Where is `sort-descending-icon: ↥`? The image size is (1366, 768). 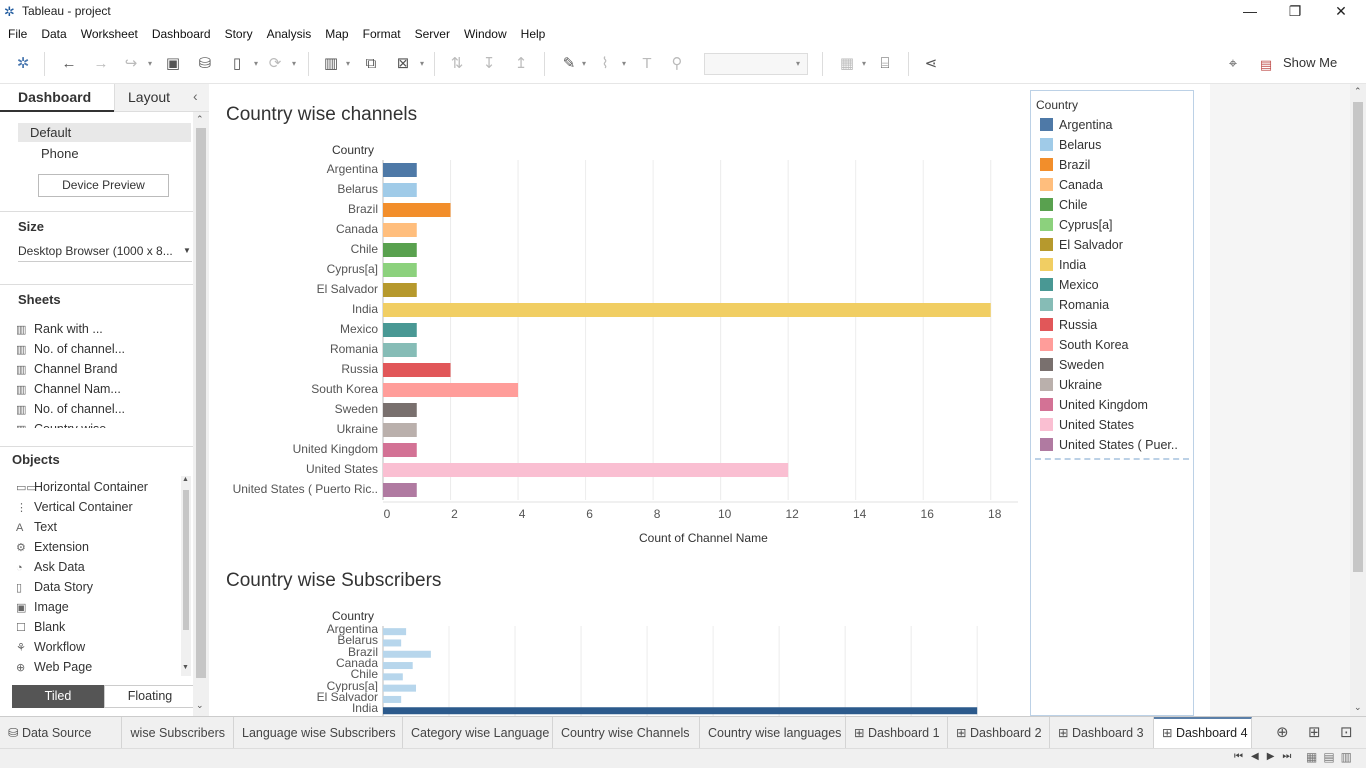
sort-descending-icon: ↥ is located at coordinates (521, 63).